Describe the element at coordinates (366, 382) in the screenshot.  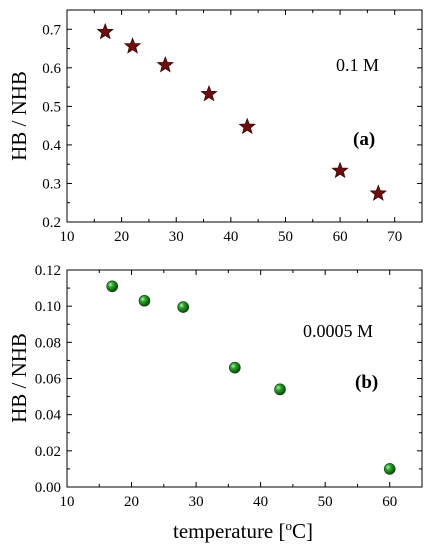
I see `panel-b-tag: (b)` at that location.